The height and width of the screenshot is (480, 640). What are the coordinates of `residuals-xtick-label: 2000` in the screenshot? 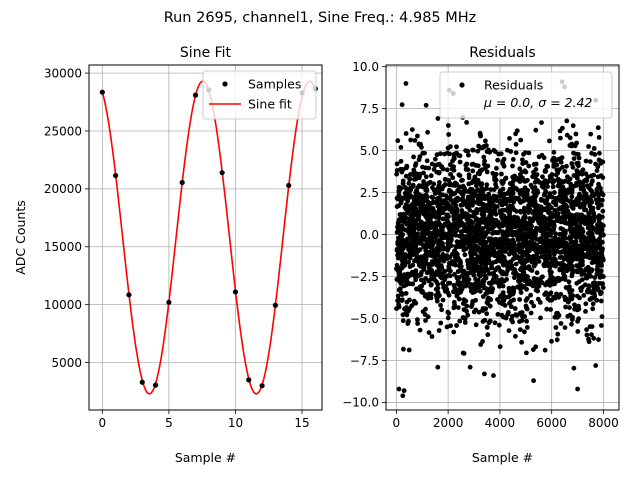 It's located at (448, 423).